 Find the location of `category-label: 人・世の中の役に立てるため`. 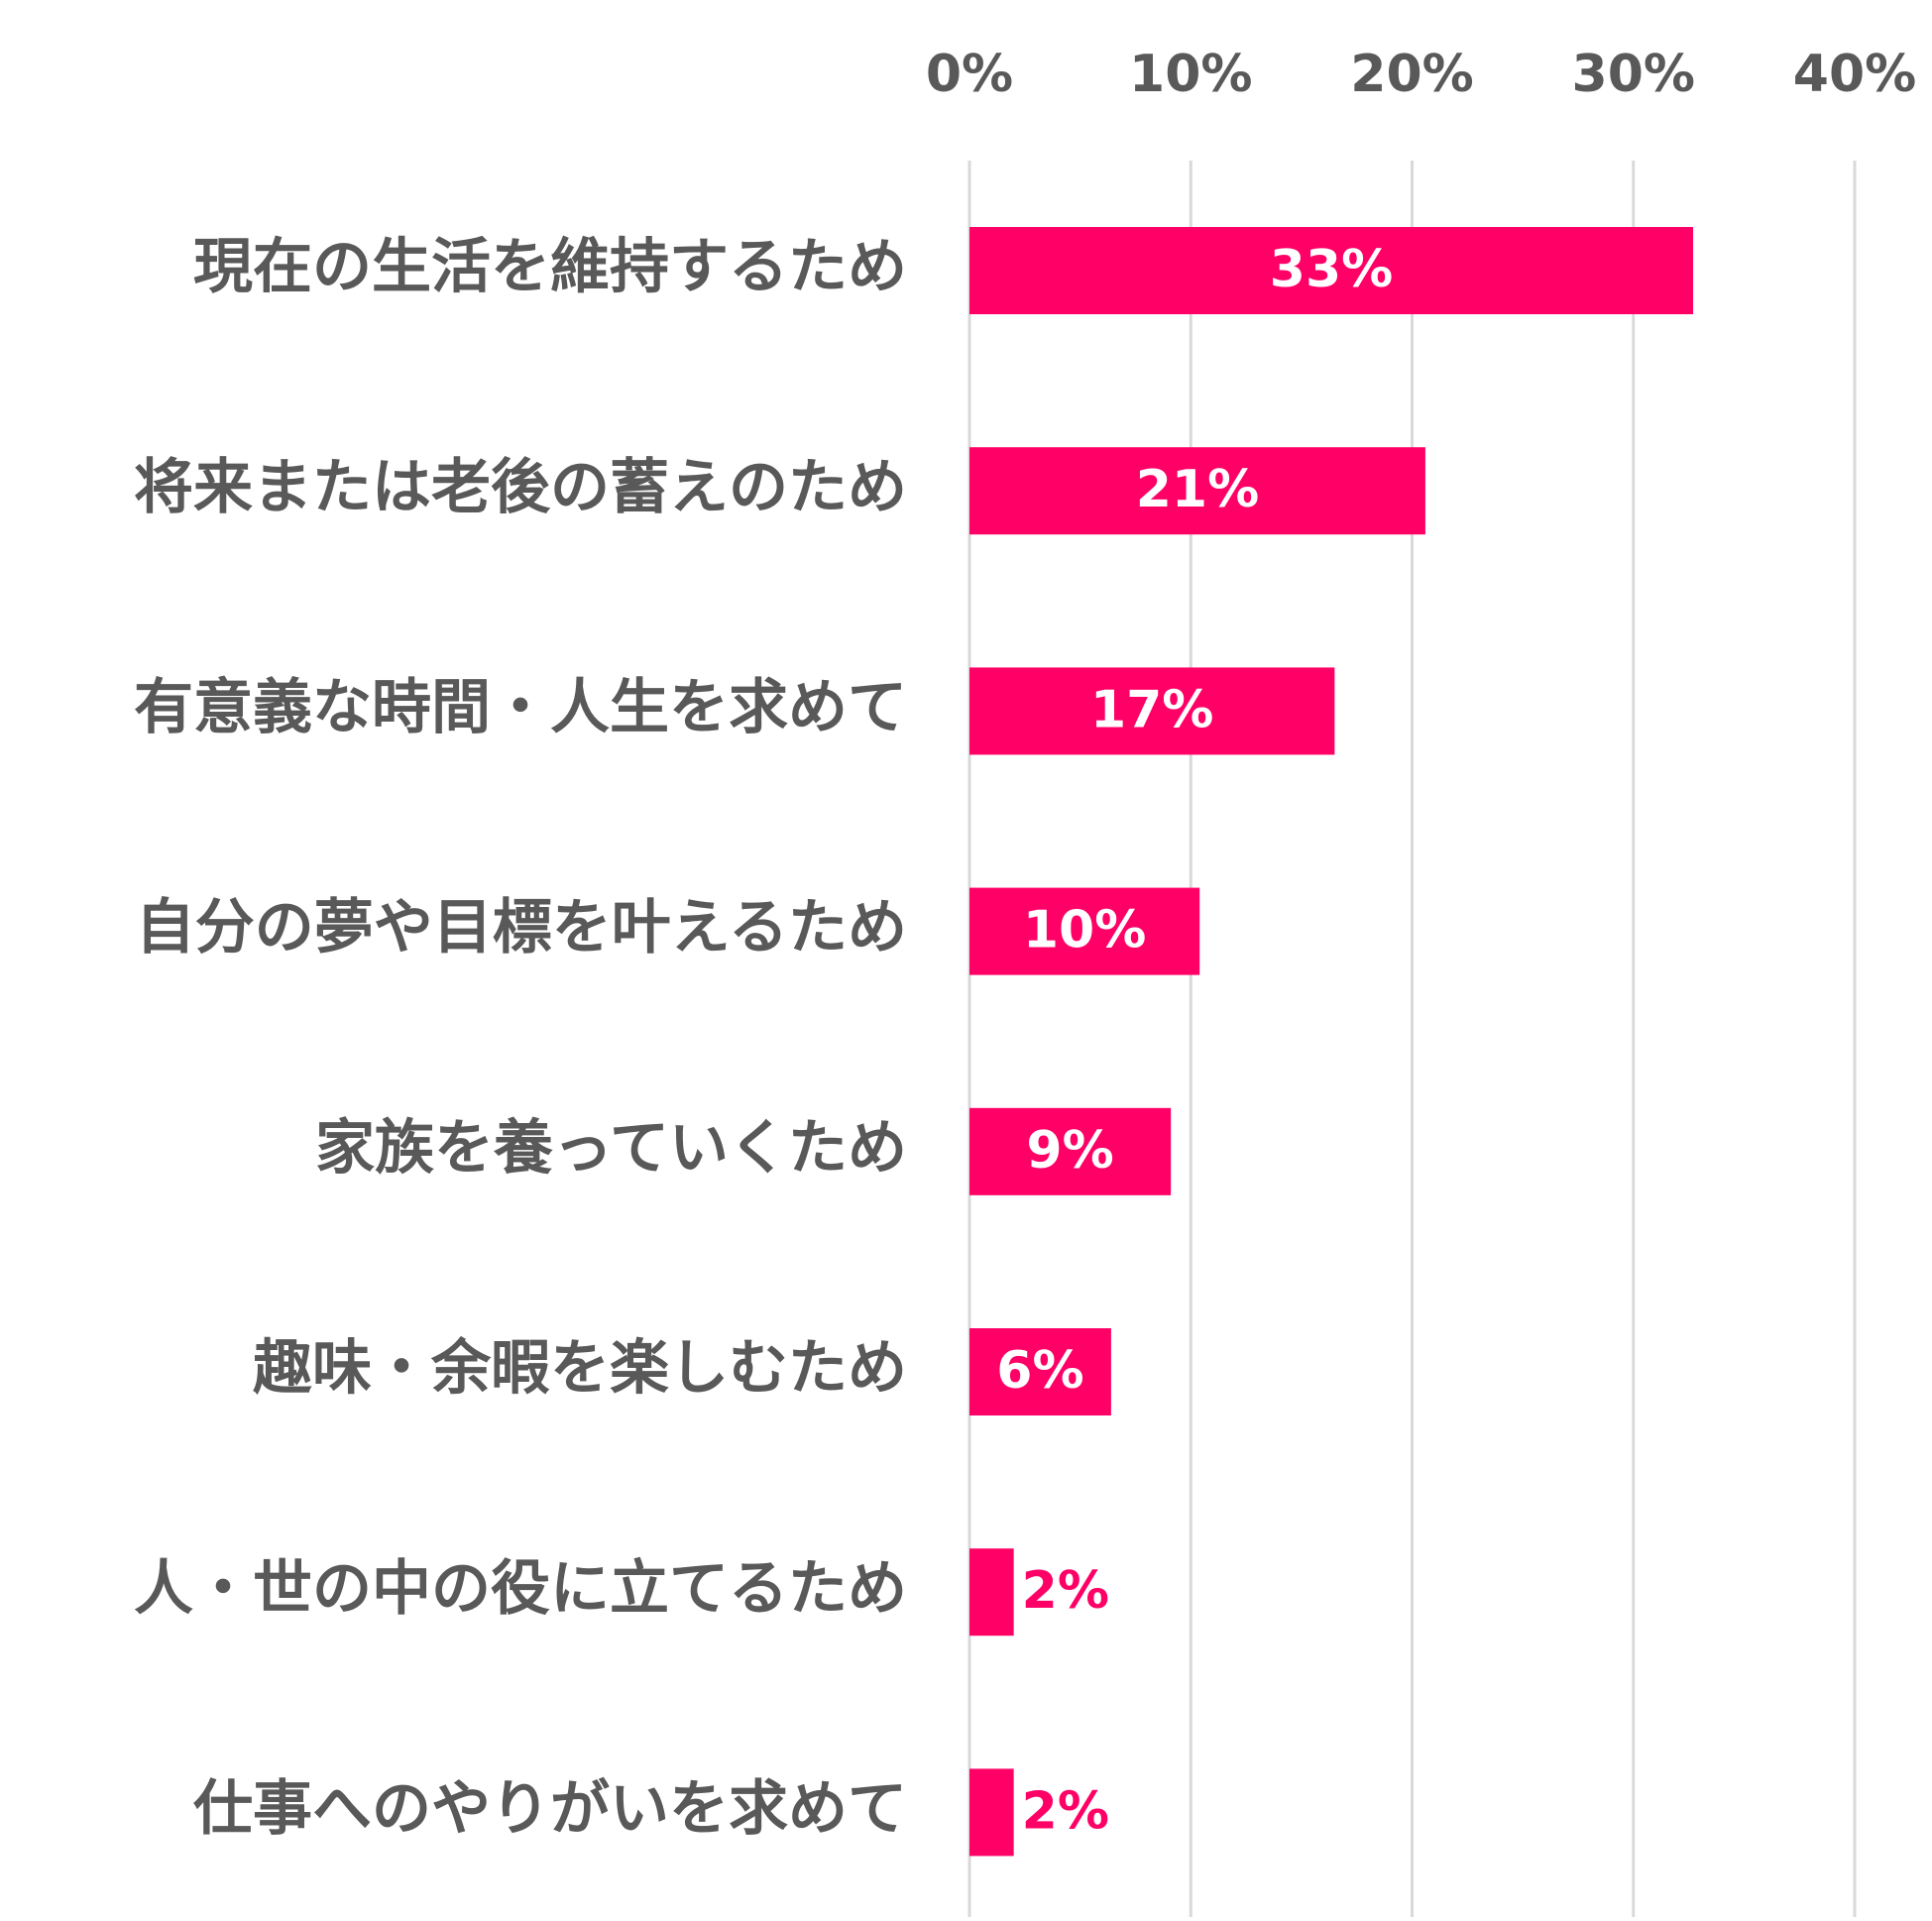

category-label: 人・世の中の役に立てるため is located at coordinates (520, 1589).